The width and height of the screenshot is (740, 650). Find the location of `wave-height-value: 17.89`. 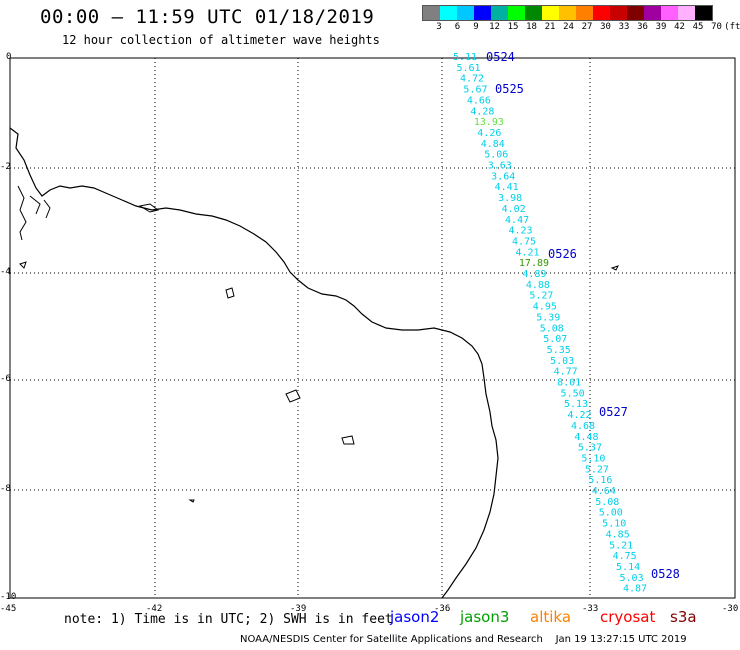

wave-height-value: 17.89 is located at coordinates (534, 263).